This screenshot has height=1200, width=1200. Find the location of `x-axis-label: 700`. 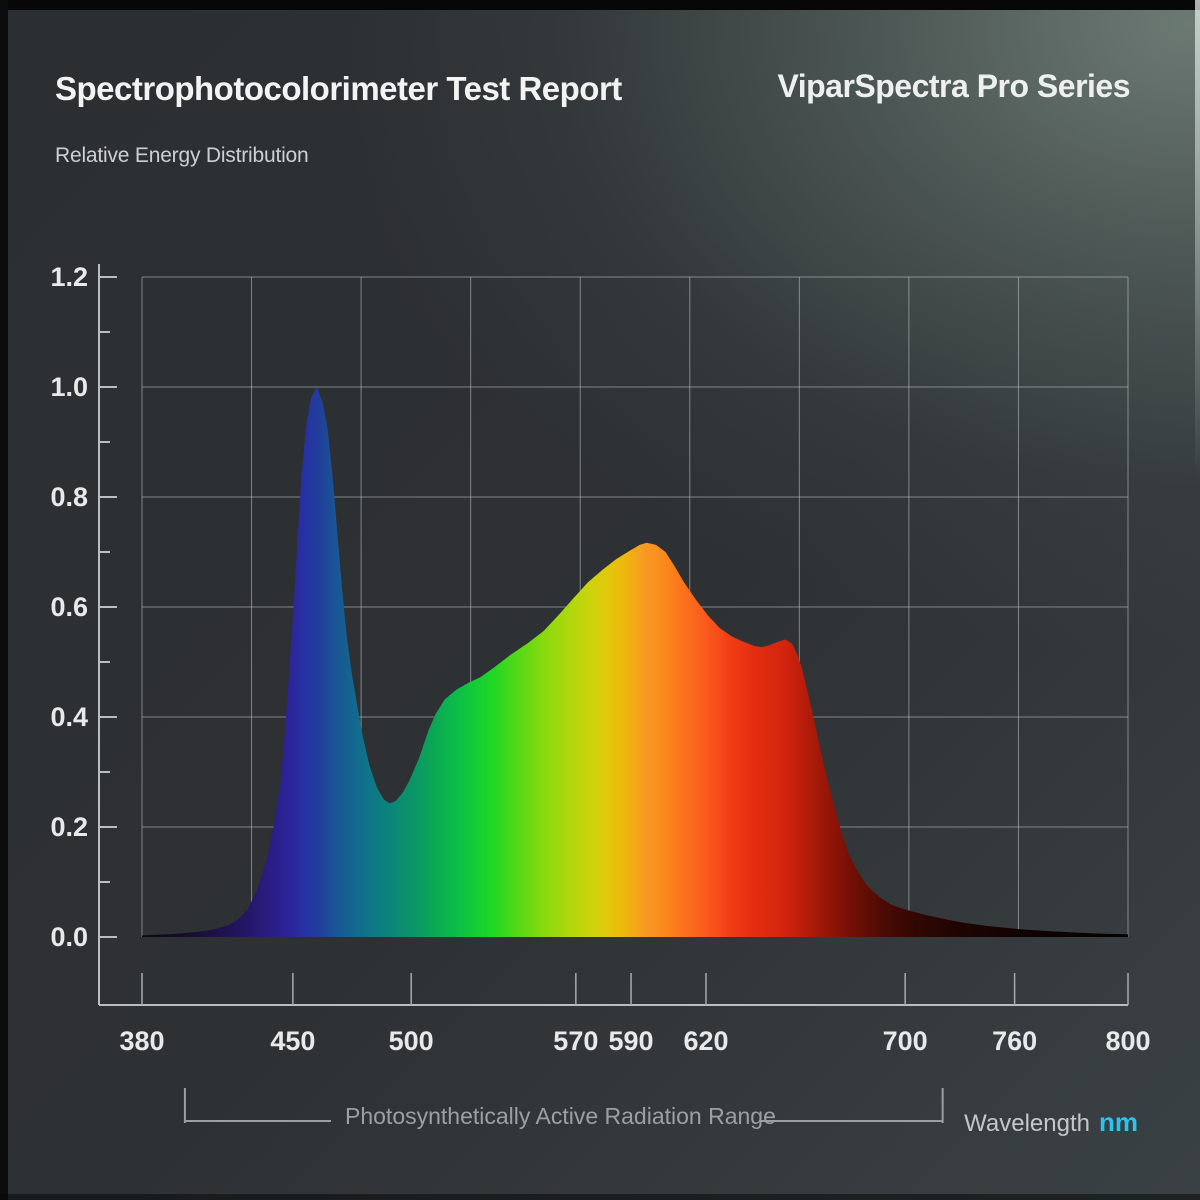

x-axis-label: 700 is located at coordinates (905, 1041).